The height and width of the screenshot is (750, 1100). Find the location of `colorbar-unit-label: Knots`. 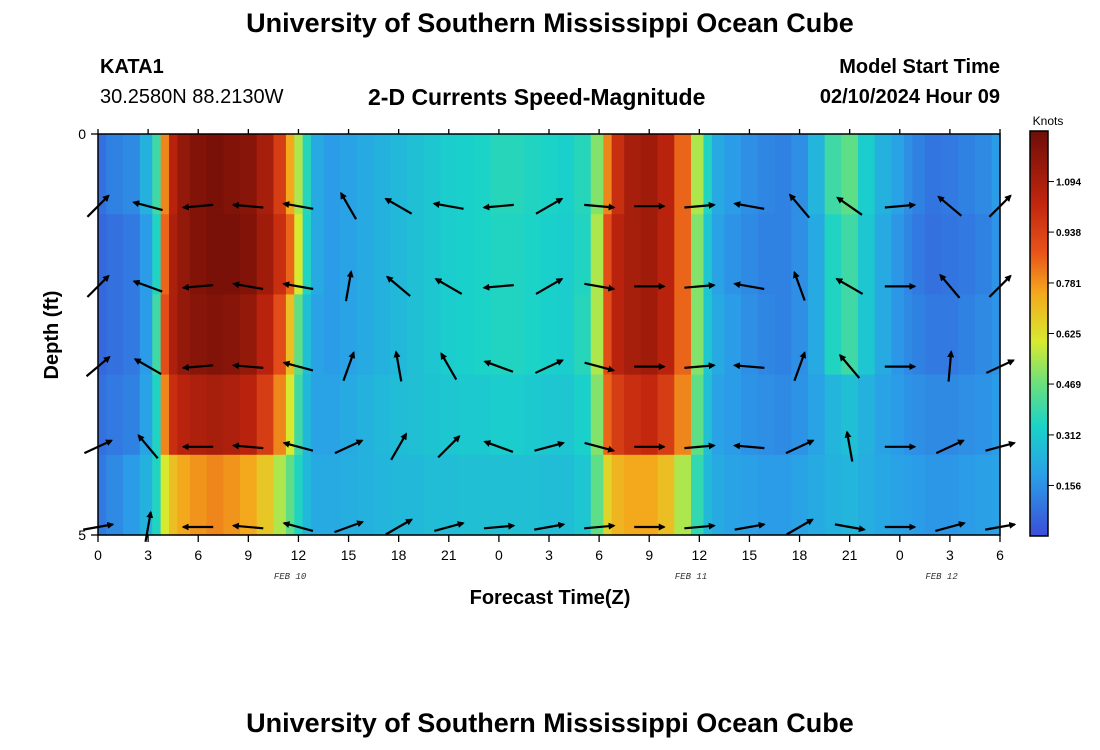

colorbar-unit-label: Knots is located at coordinates (1048, 121).